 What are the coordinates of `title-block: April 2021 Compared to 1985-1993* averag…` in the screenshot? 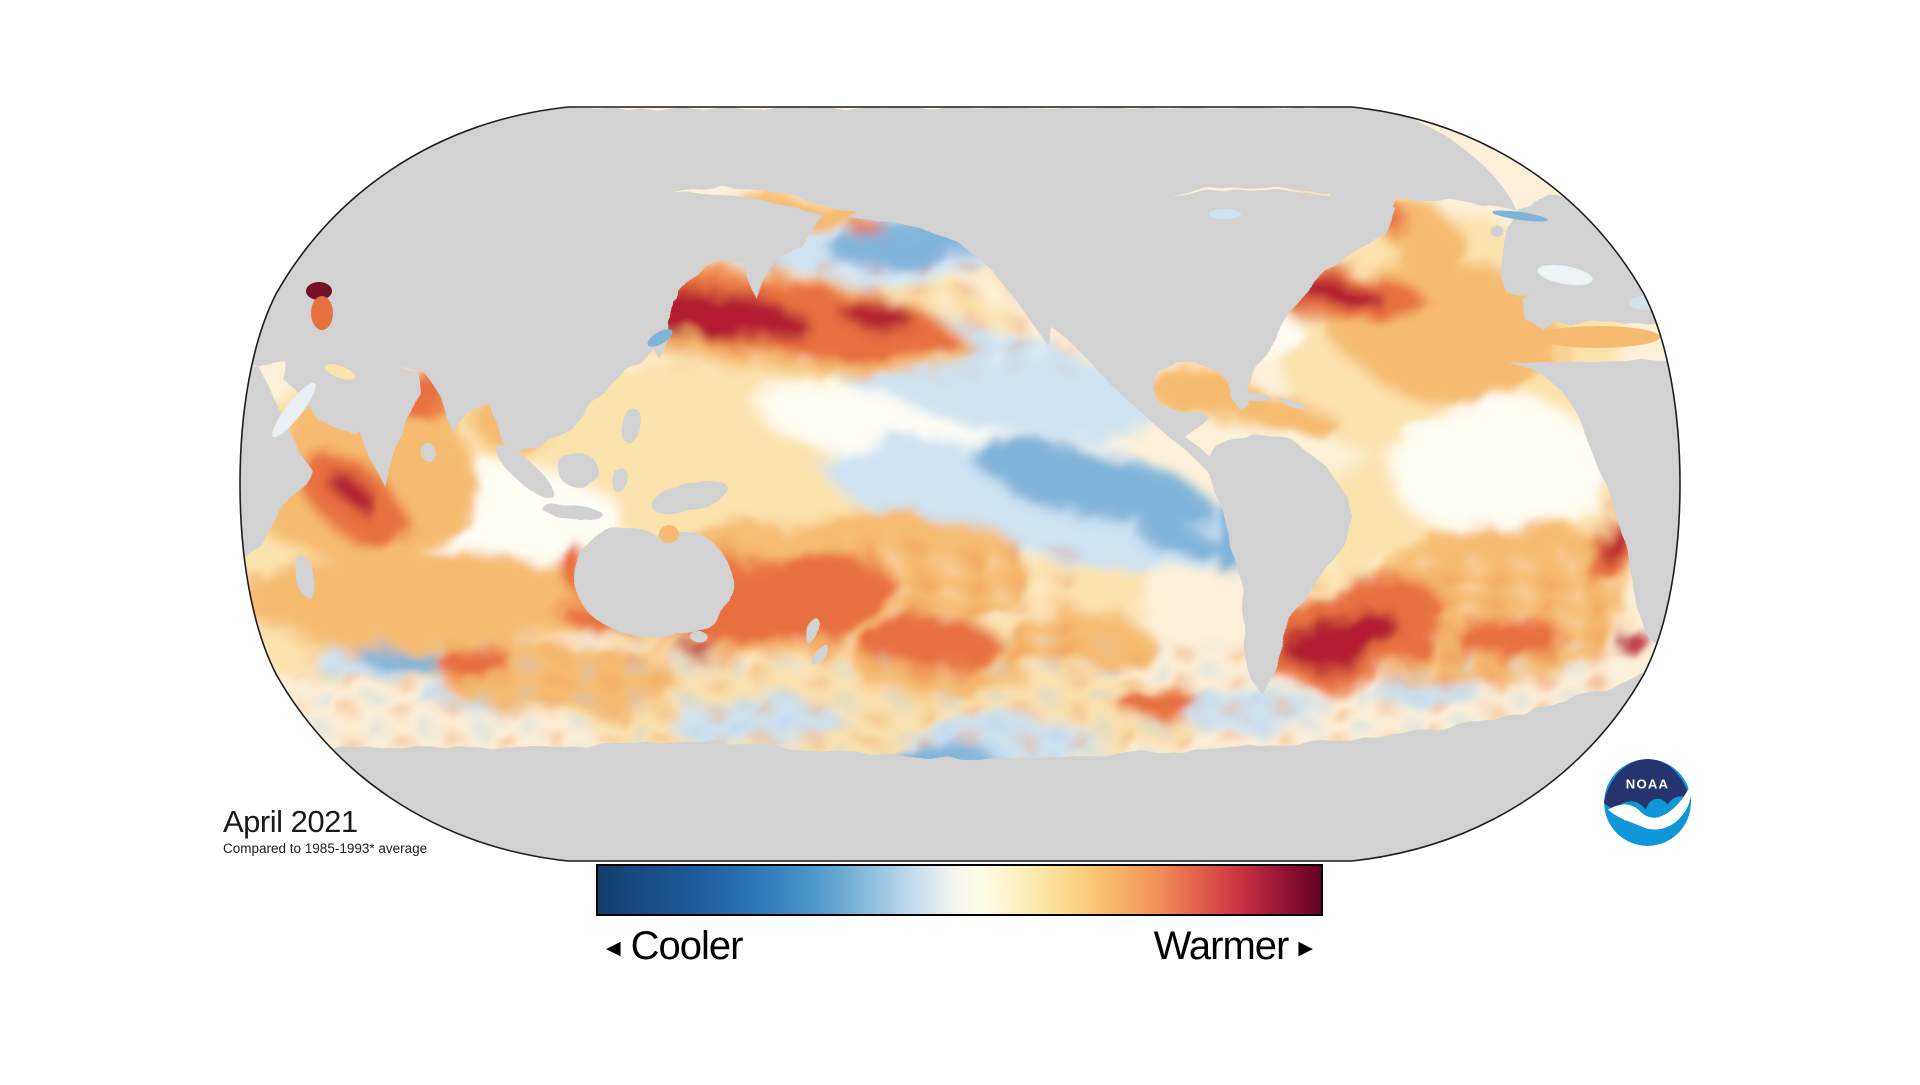 It's located at (325, 830).